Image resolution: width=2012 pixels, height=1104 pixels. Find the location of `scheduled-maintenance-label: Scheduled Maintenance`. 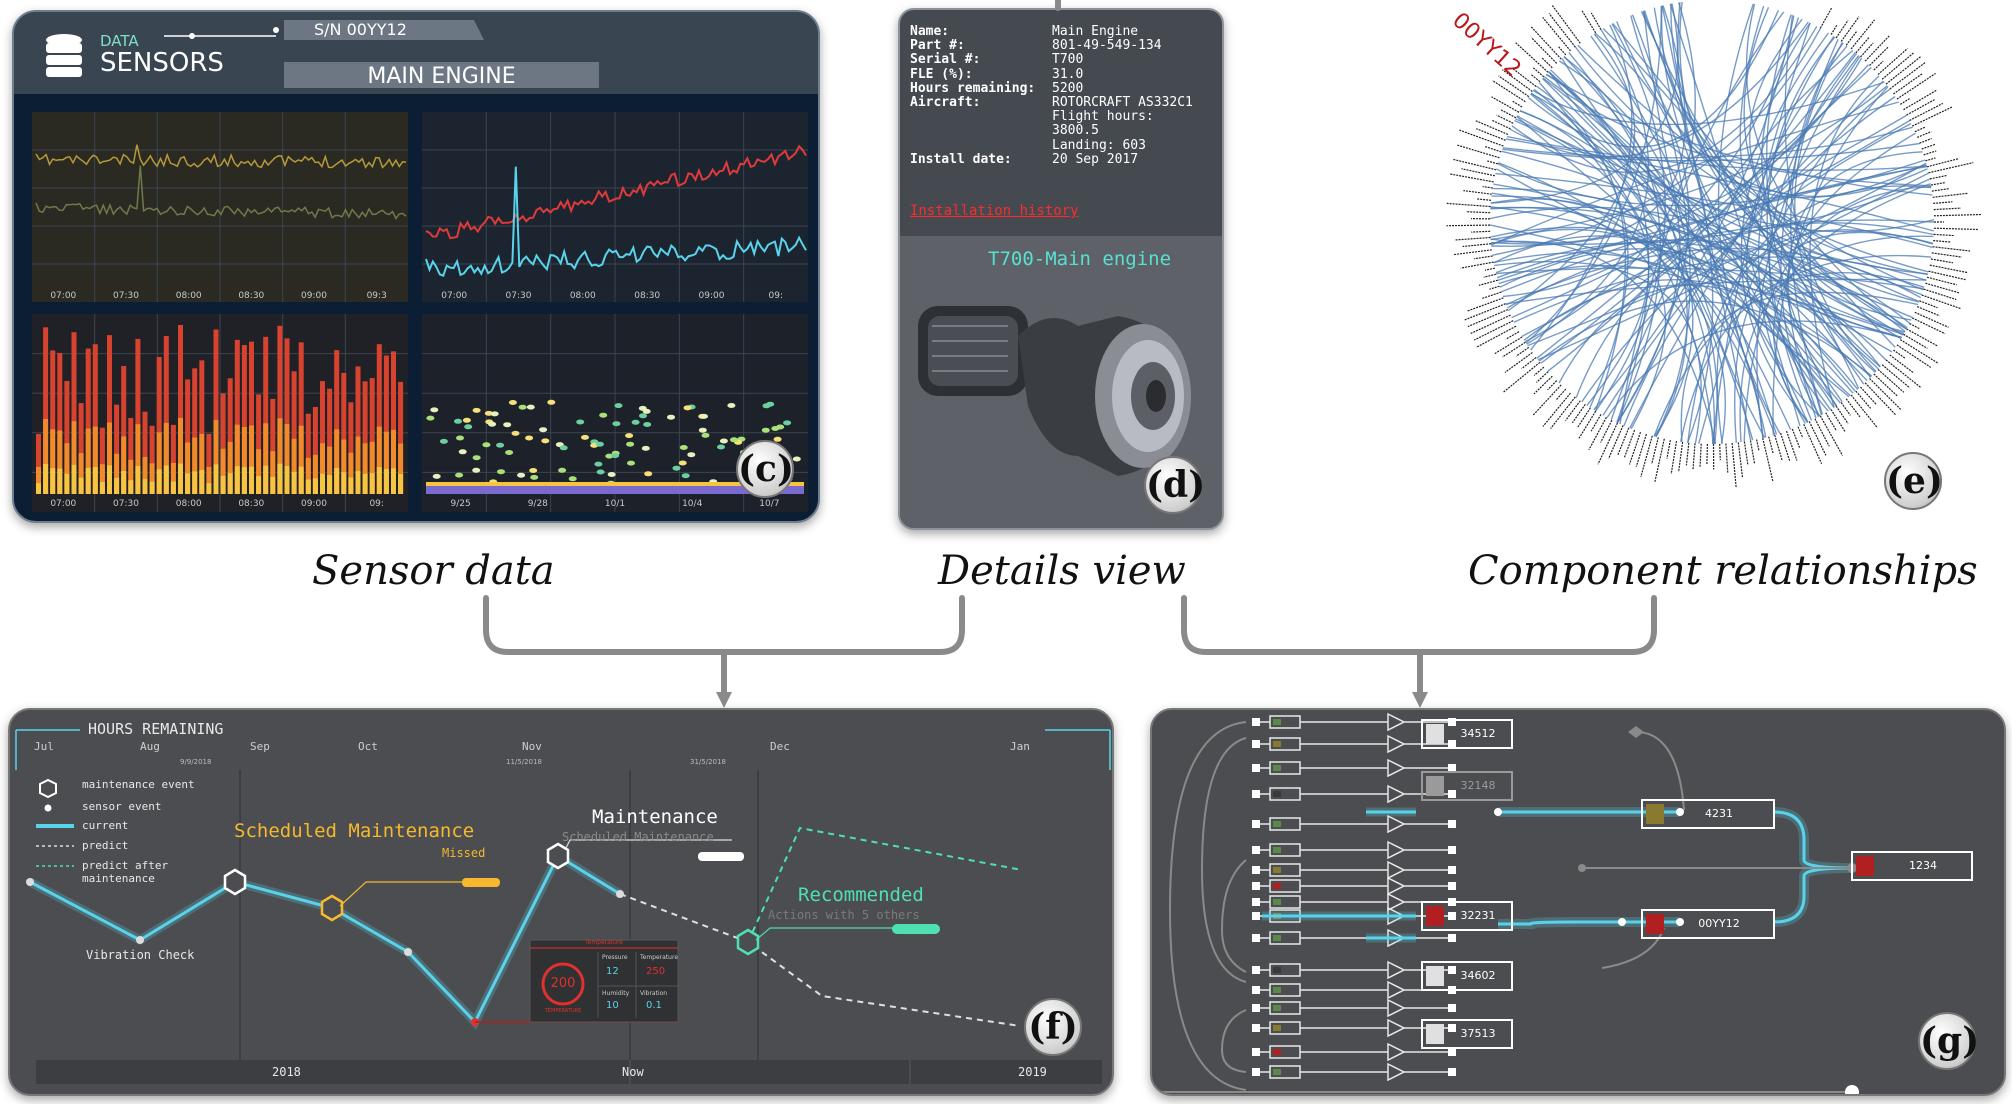

scheduled-maintenance-label: Scheduled Maintenance is located at coordinates (354, 831).